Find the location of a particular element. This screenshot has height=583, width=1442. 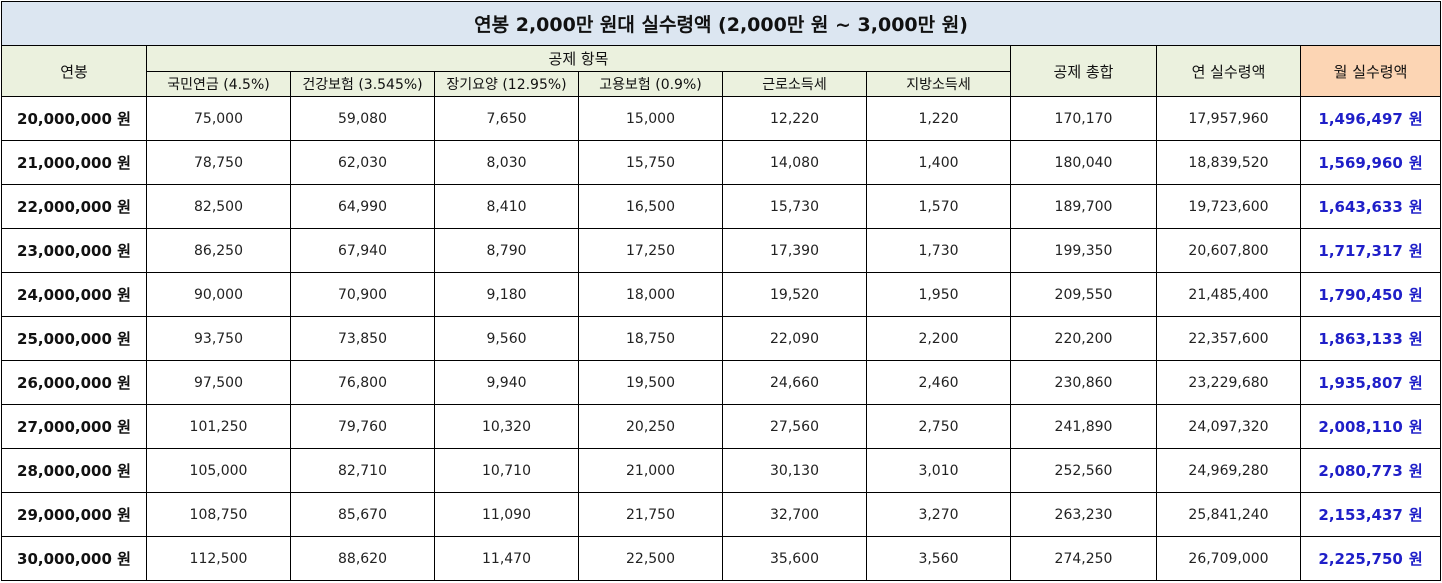

cell-employment: 15,000 is located at coordinates (650, 118).